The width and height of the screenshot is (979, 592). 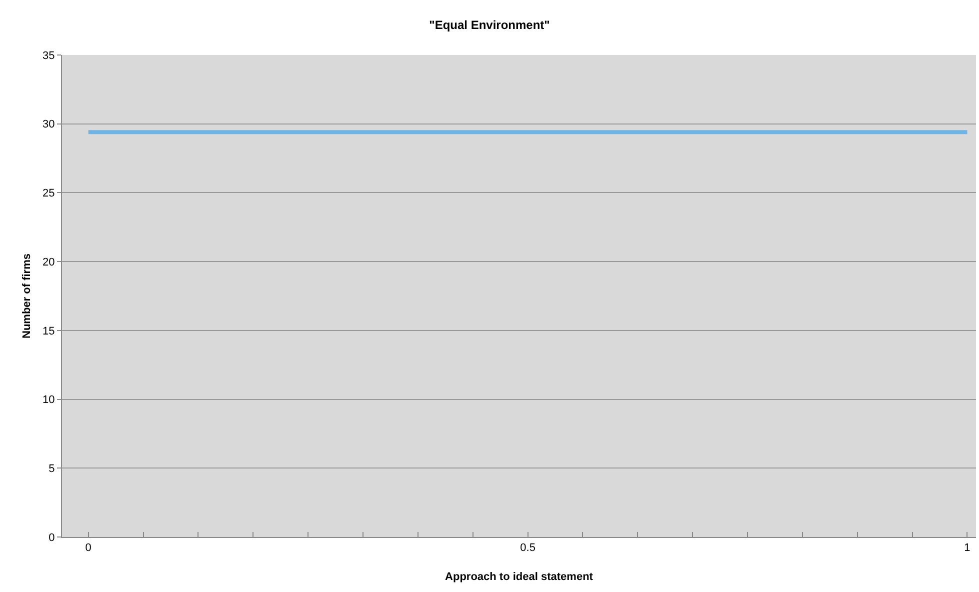 I want to click on x-tick-label: 1, so click(x=967, y=548).